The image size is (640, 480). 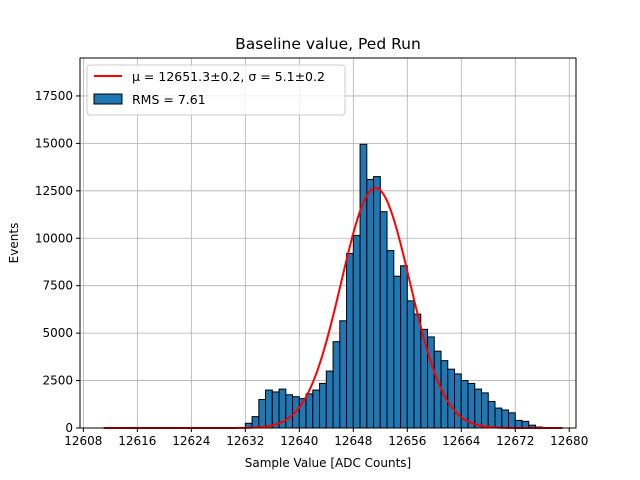 What do you see at coordinates (245, 441) in the screenshot?
I see `x-tick-label: 12632` at bounding box center [245, 441].